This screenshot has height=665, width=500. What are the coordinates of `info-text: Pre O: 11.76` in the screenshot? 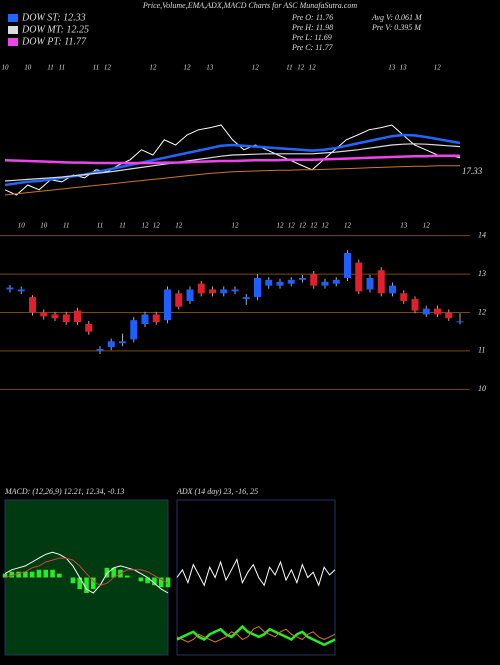 It's located at (312, 17).